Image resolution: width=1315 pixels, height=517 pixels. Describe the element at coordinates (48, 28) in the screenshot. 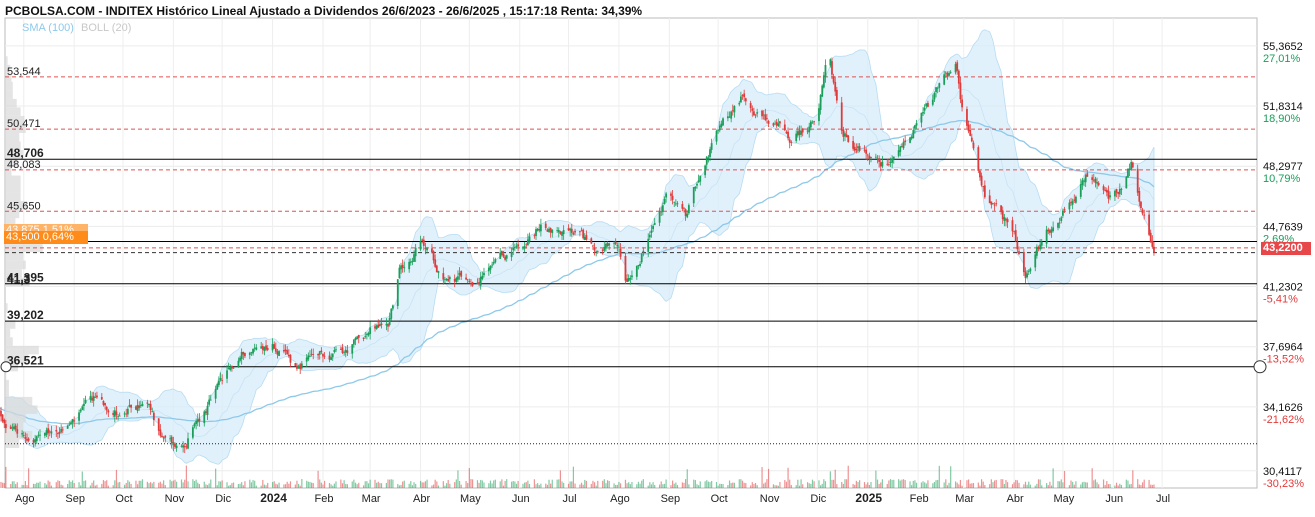

I see `legend-sma: SMA (100)` at that location.